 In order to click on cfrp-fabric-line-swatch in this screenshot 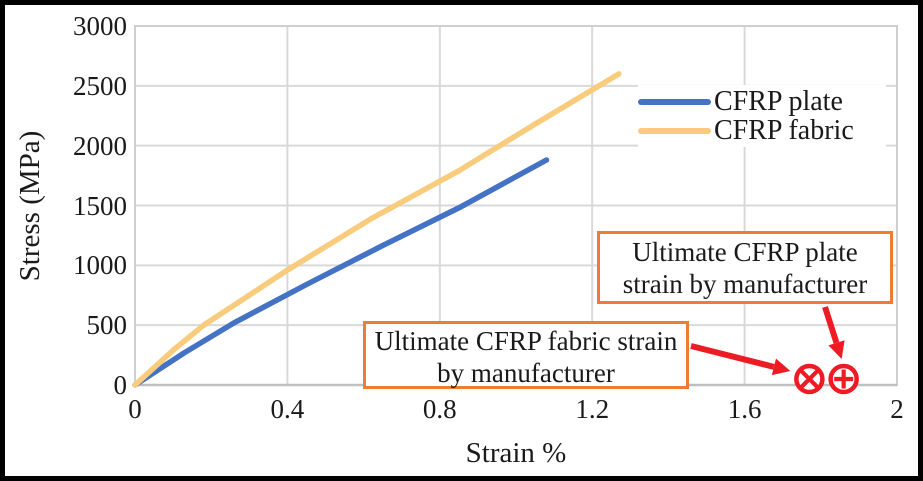, I will do `click(674, 130)`.